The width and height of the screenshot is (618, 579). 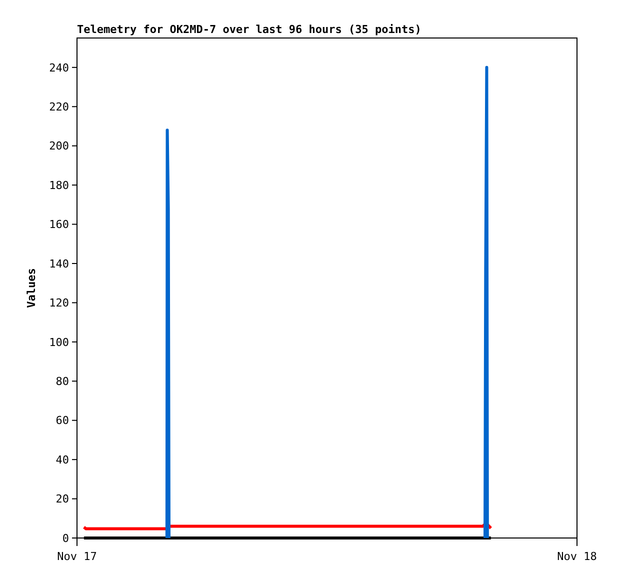 I want to click on chart-title: Telemetry for OK2MD-7 over last 96 hours (35 points), so click(x=249, y=29).